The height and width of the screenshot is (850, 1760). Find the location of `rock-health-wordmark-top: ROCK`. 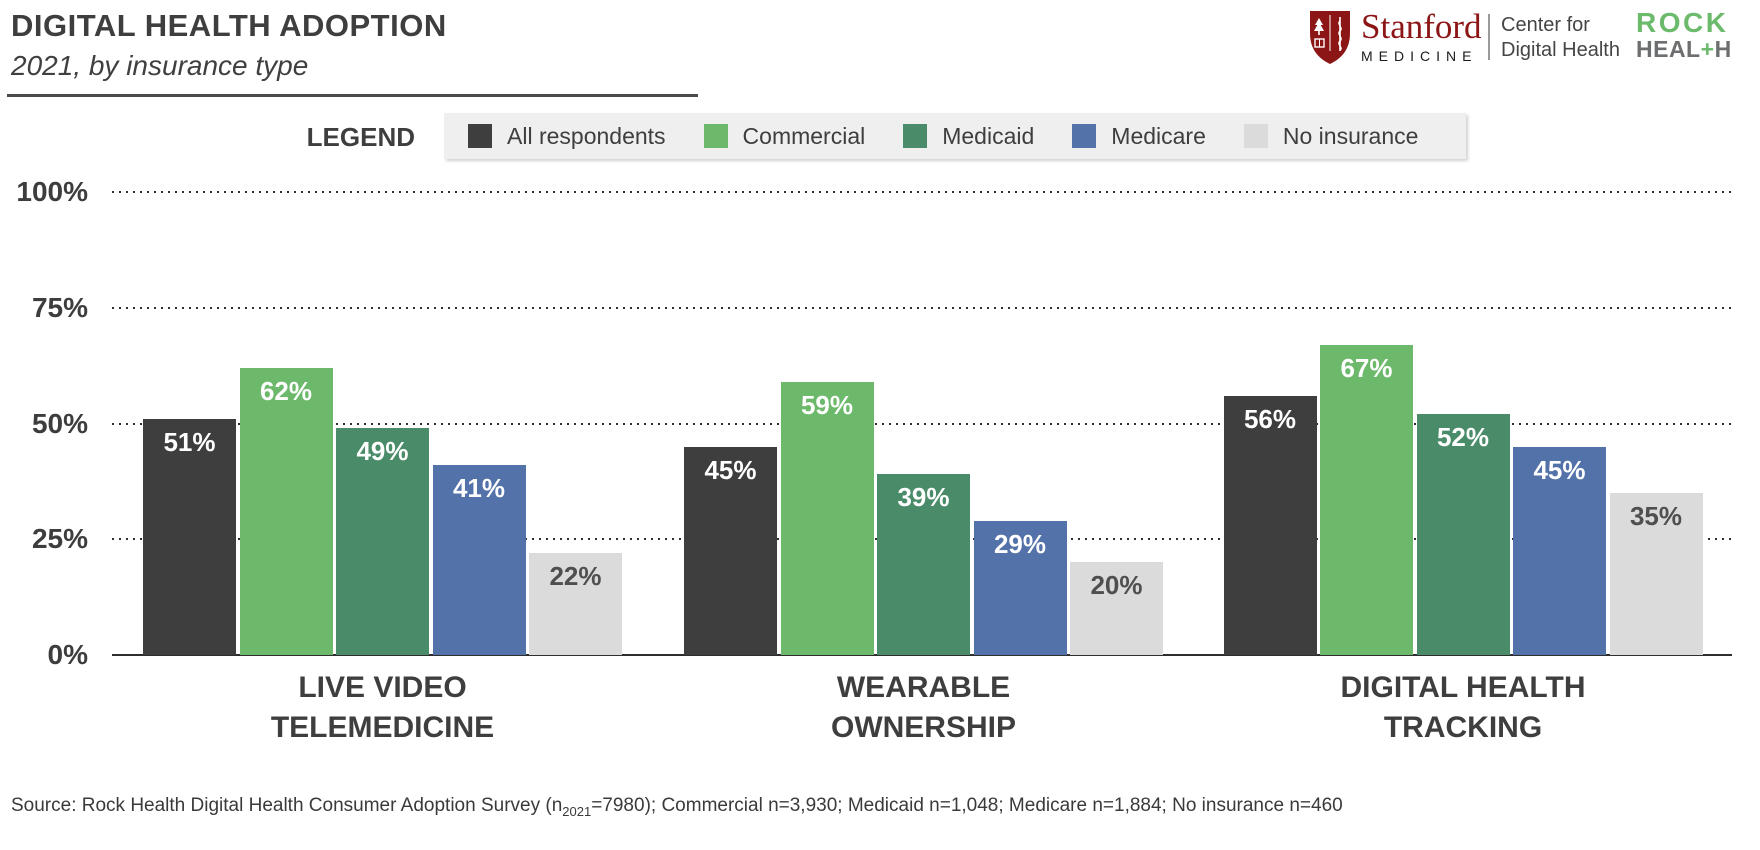

rock-health-wordmark-top: ROCK is located at coordinates (1682, 22).